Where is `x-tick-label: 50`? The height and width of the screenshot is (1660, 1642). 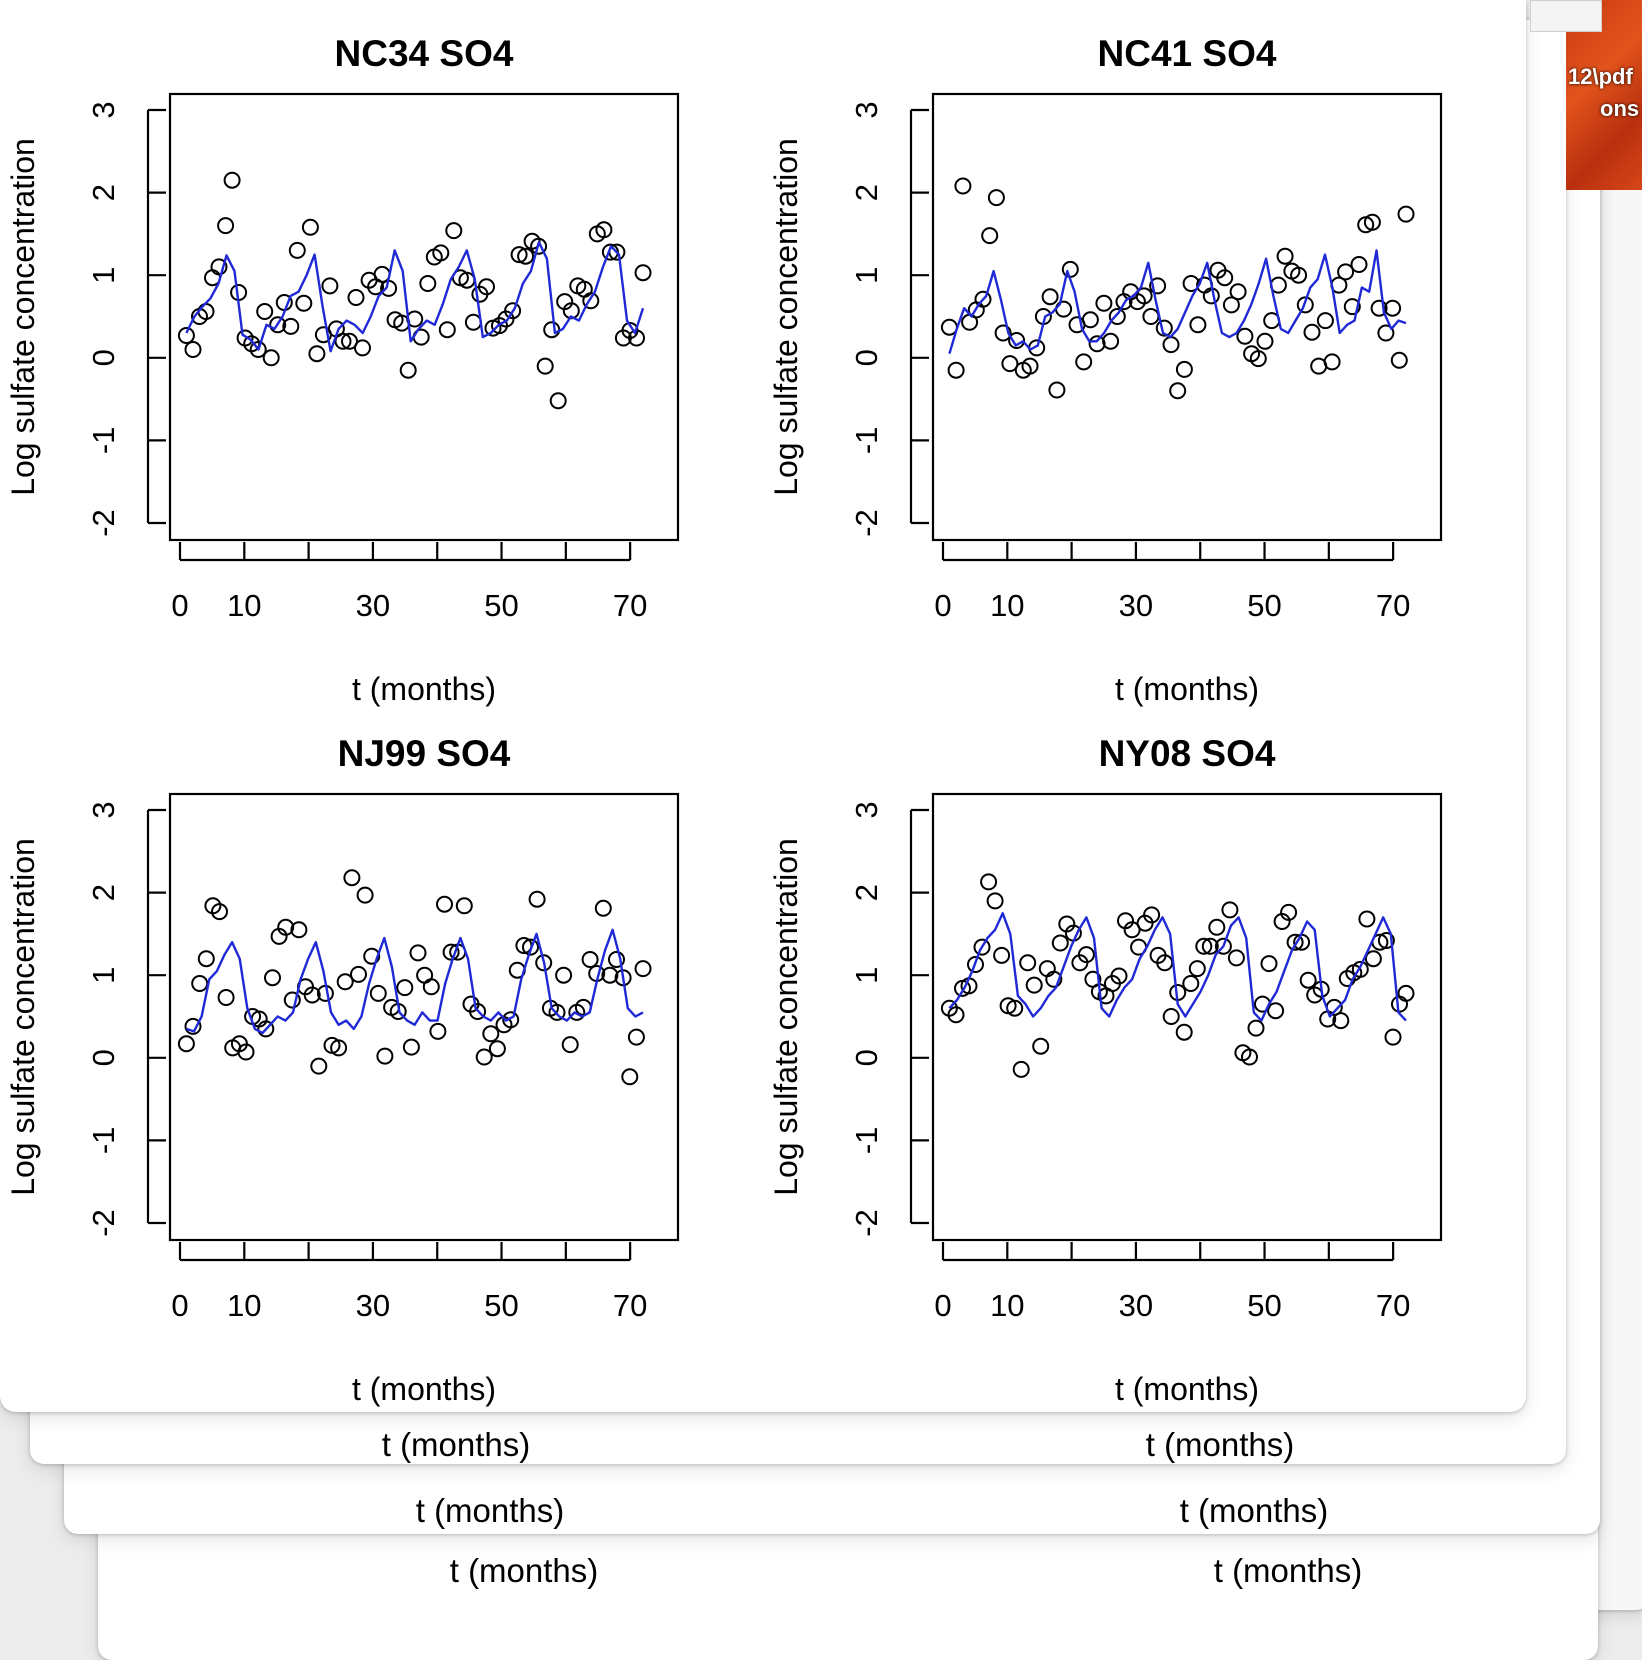
x-tick-label: 50 is located at coordinates (1264, 605).